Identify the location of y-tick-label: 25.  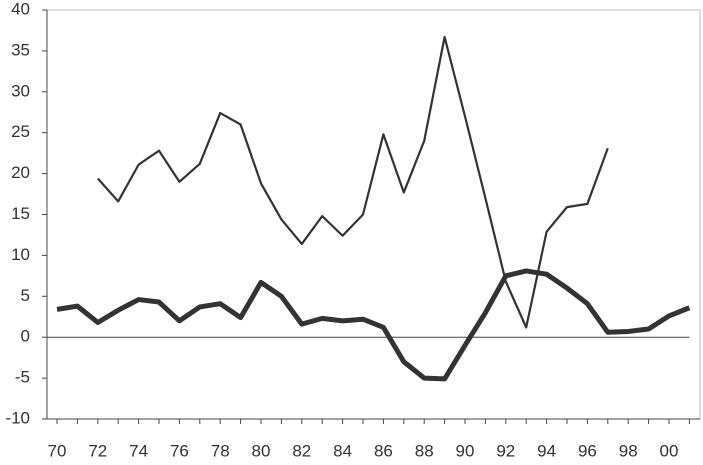
(20, 131).